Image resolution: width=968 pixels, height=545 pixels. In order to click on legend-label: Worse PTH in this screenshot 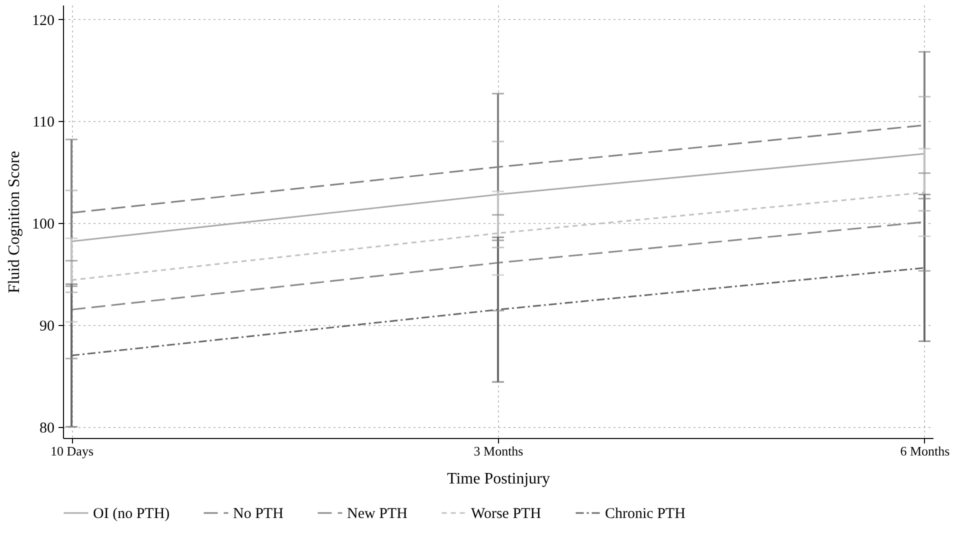, I will do `click(506, 514)`.